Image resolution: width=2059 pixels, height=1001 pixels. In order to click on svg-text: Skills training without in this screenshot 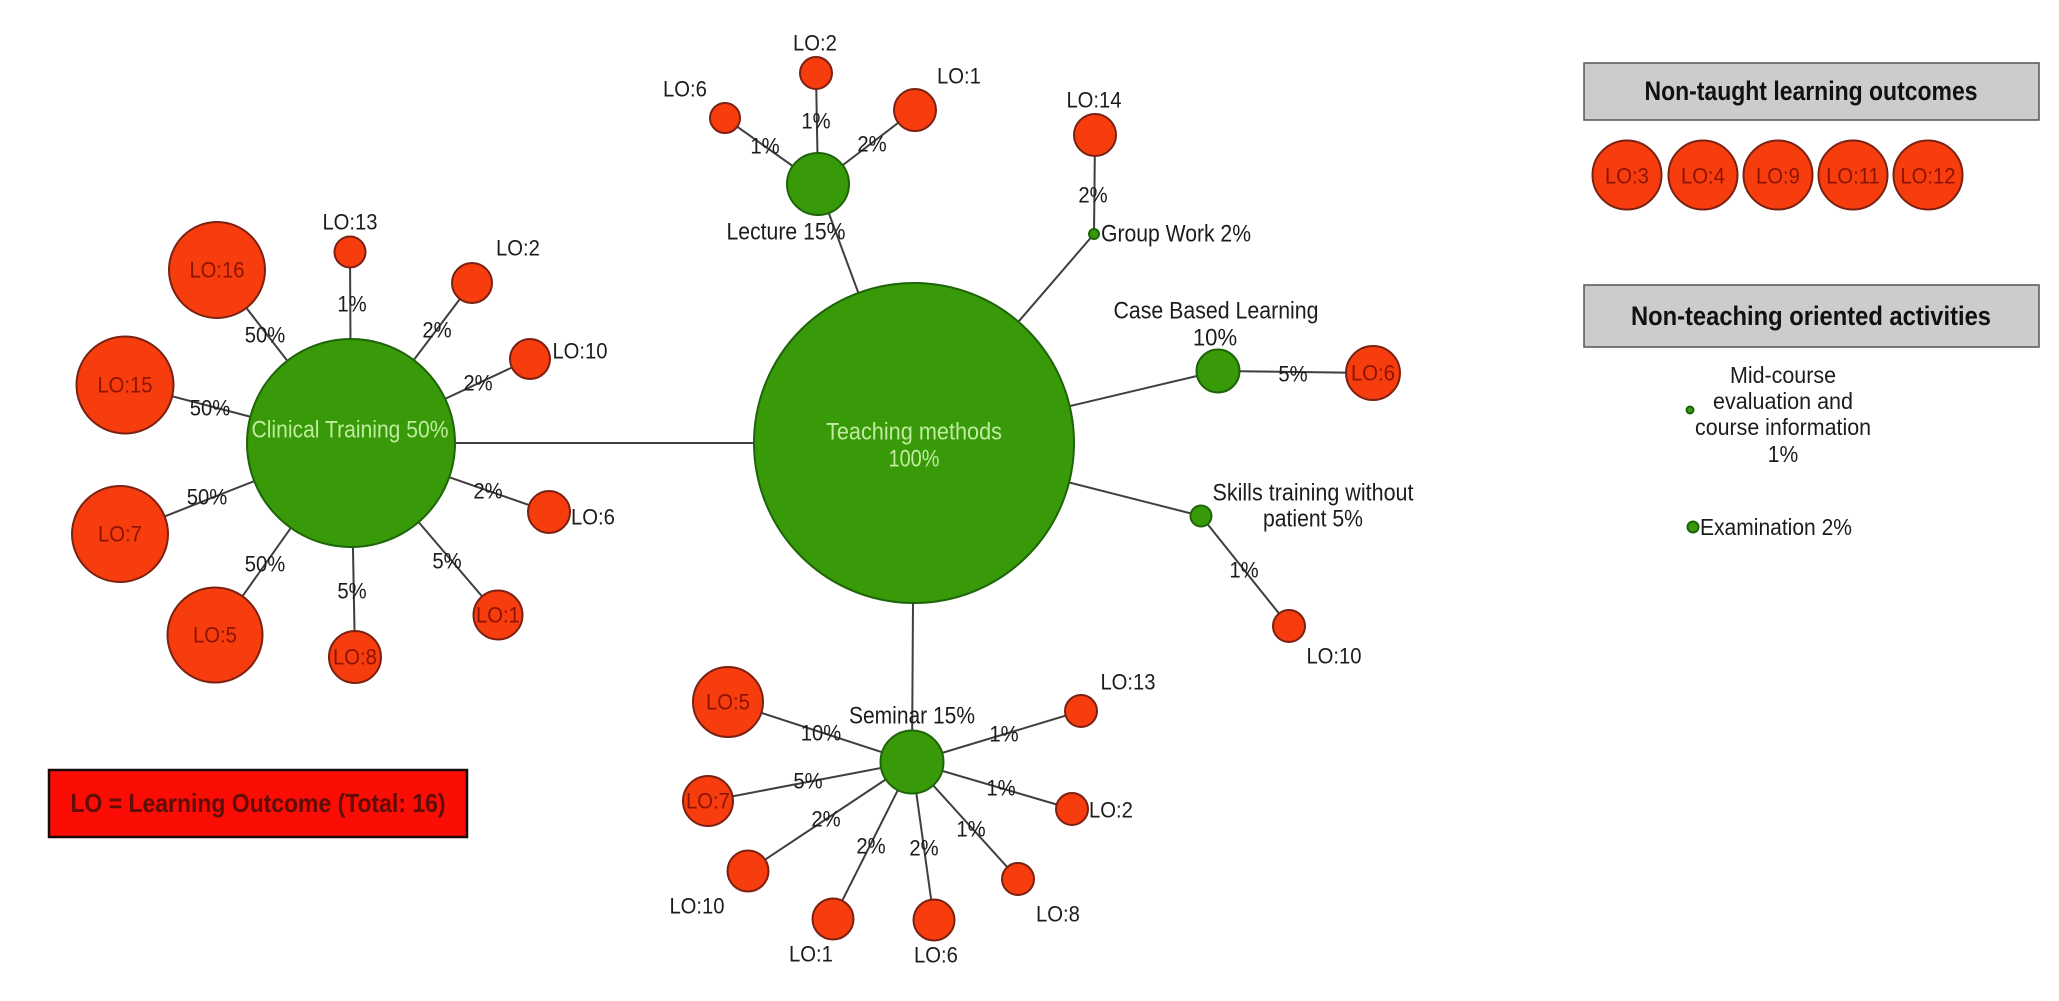, I will do `click(1313, 493)`.